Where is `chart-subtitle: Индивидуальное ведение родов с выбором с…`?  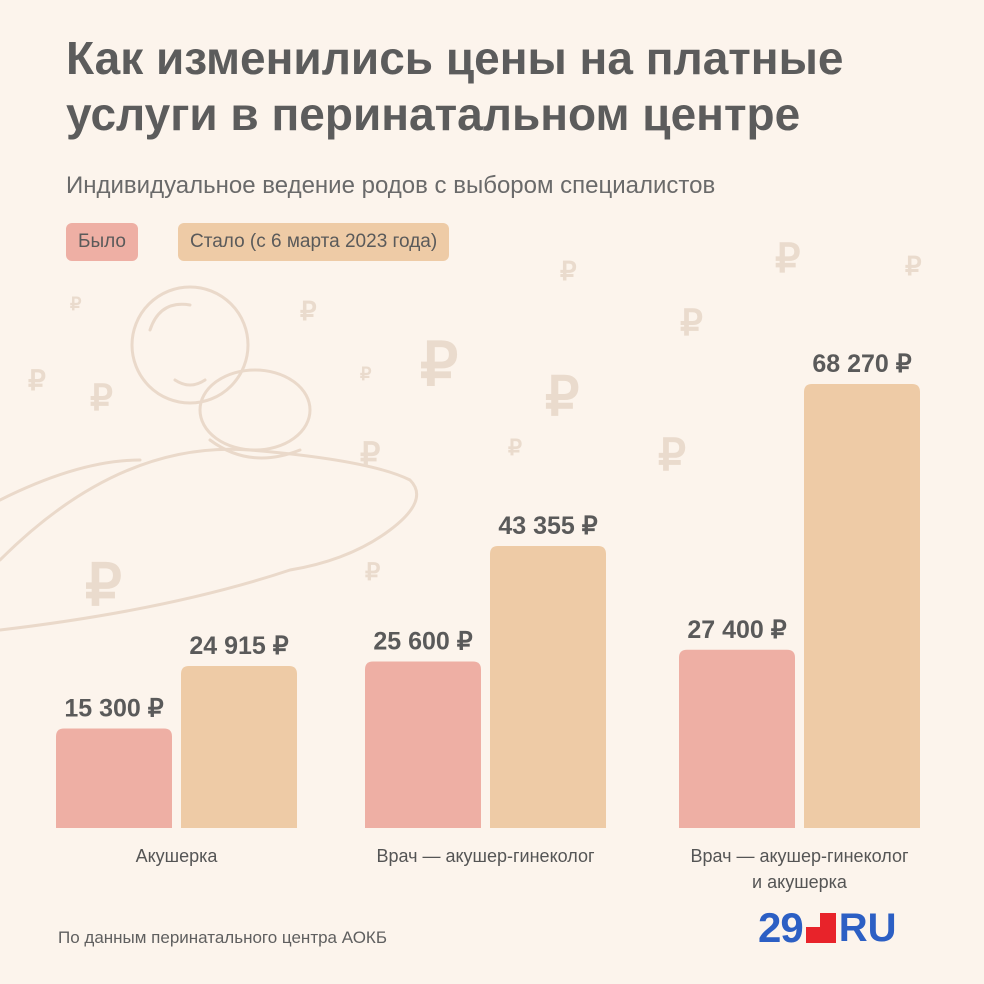
chart-subtitle: Индивидуальное ведение родов с выбором с… is located at coordinates (391, 185).